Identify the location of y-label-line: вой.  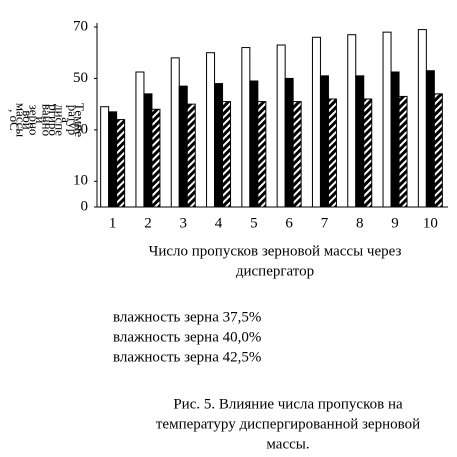
(27, 120).